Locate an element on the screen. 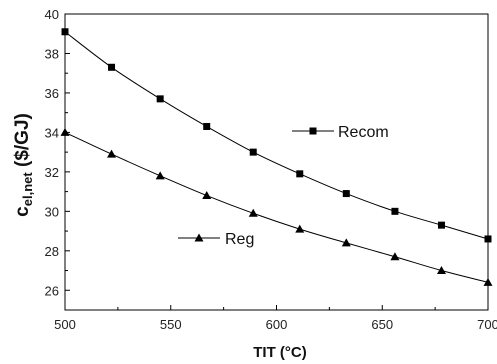 Image resolution: width=497 pixels, height=364 pixels. y-tick-label-26: 26 is located at coordinates (52, 290).